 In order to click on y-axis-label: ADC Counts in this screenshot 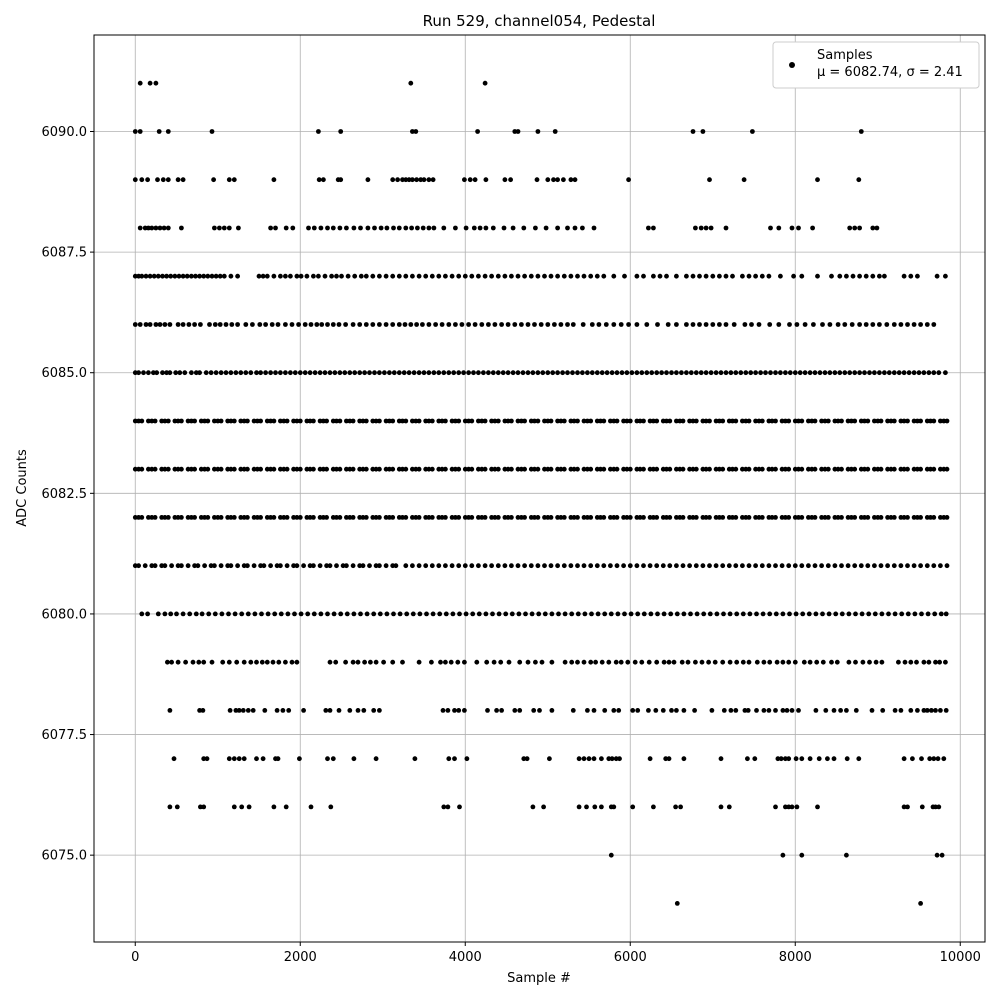, I will do `click(22, 488)`.